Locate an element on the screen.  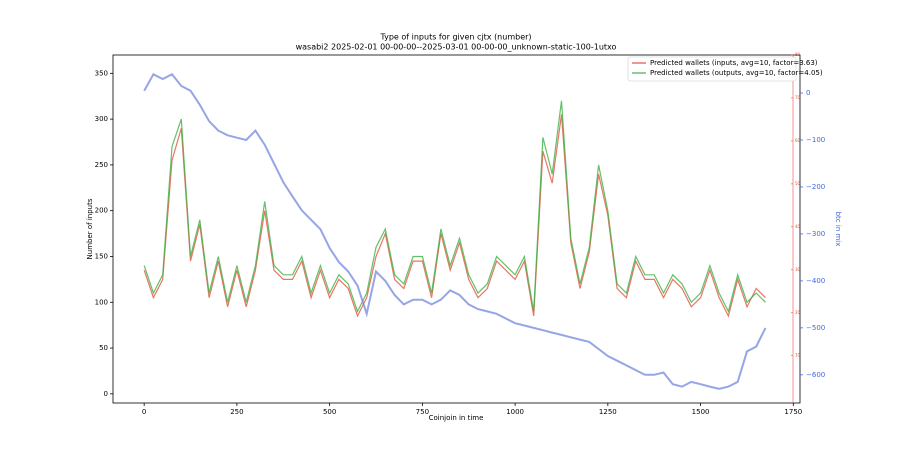
y2-tick-label: 40 is located at coordinates (798, 226).